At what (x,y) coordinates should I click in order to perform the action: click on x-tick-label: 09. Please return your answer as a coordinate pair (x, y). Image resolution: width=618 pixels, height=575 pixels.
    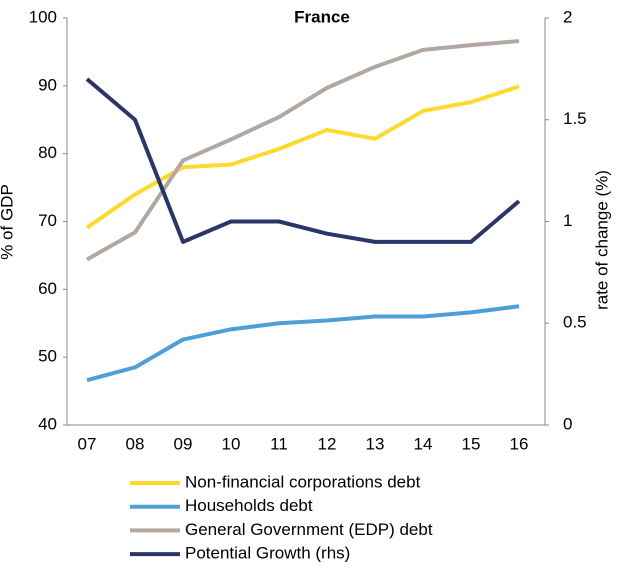
    Looking at the image, I should click on (183, 443).